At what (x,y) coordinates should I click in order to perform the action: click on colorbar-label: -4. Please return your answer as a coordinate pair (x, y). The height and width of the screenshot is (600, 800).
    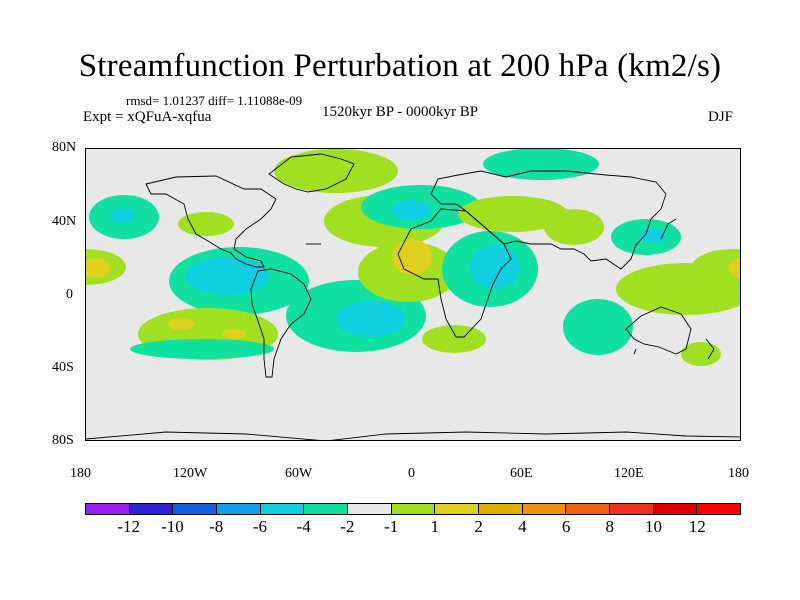
    Looking at the image, I should click on (303, 526).